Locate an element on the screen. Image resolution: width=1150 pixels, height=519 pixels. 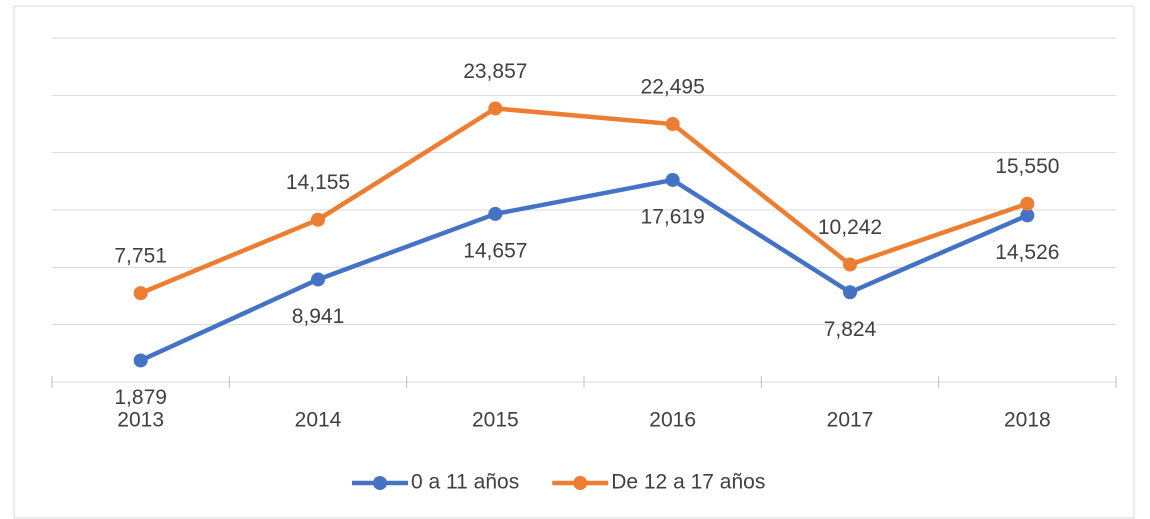
data-label: 1,879 is located at coordinates (140, 397).